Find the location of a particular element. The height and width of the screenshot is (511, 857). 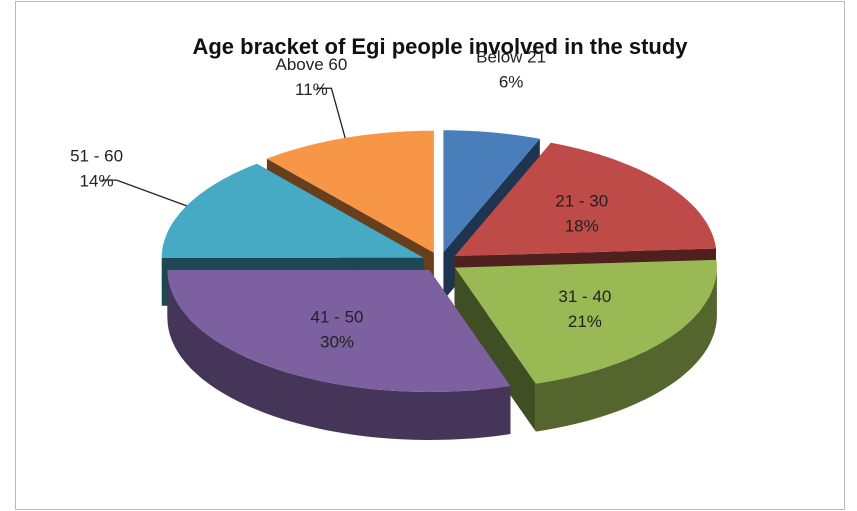

slice-value-label: 14% is located at coordinates (97, 181).